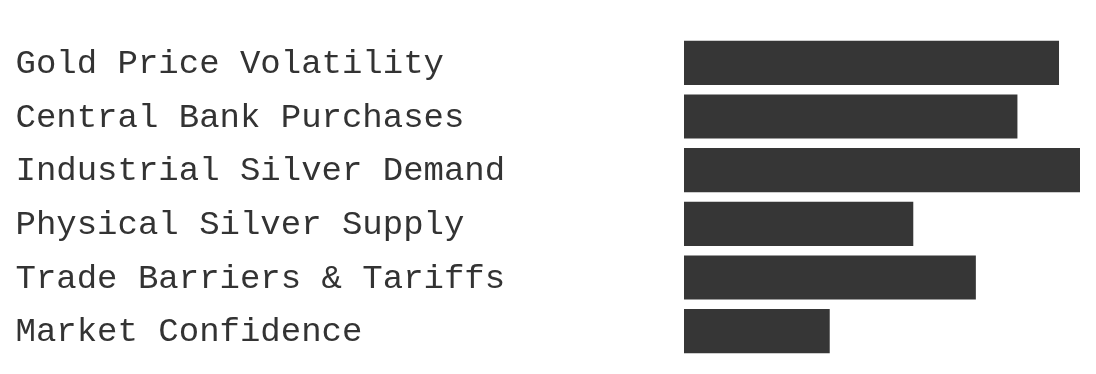  What do you see at coordinates (189, 332) in the screenshot?
I see `y-tick-label: Market Confidence` at bounding box center [189, 332].